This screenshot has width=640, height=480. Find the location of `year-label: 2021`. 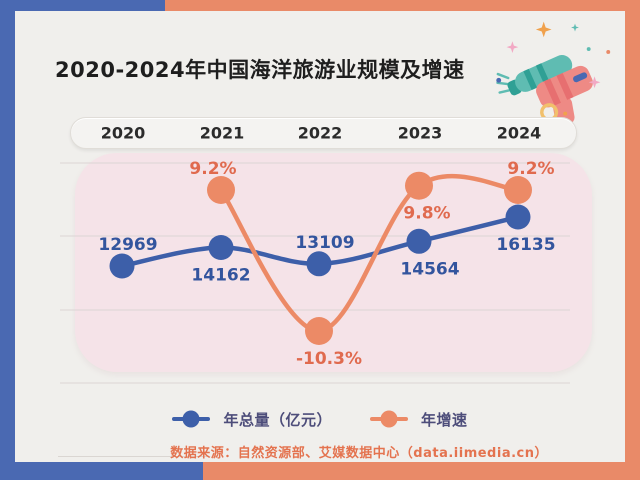

year-label: 2021 is located at coordinates (222, 133).